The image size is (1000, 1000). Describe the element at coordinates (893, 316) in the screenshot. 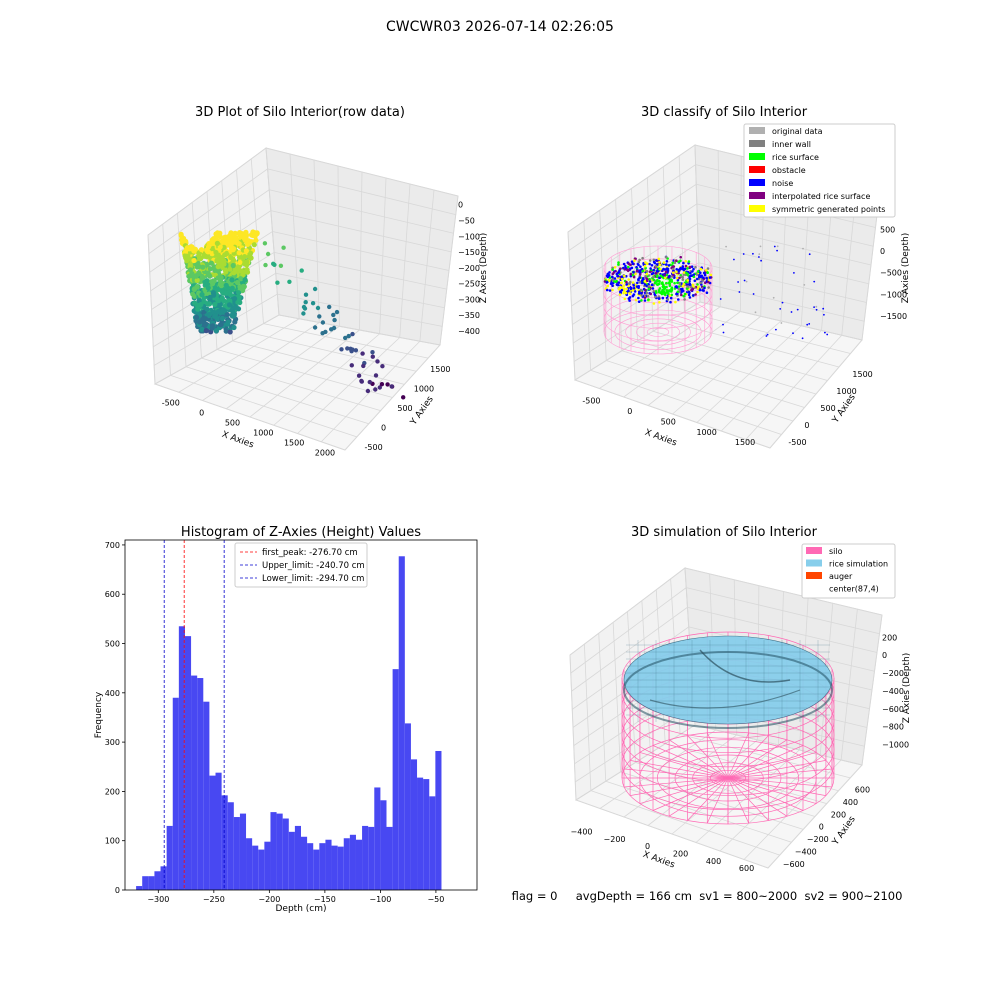

I see `z-tick-label: −1500` at that location.